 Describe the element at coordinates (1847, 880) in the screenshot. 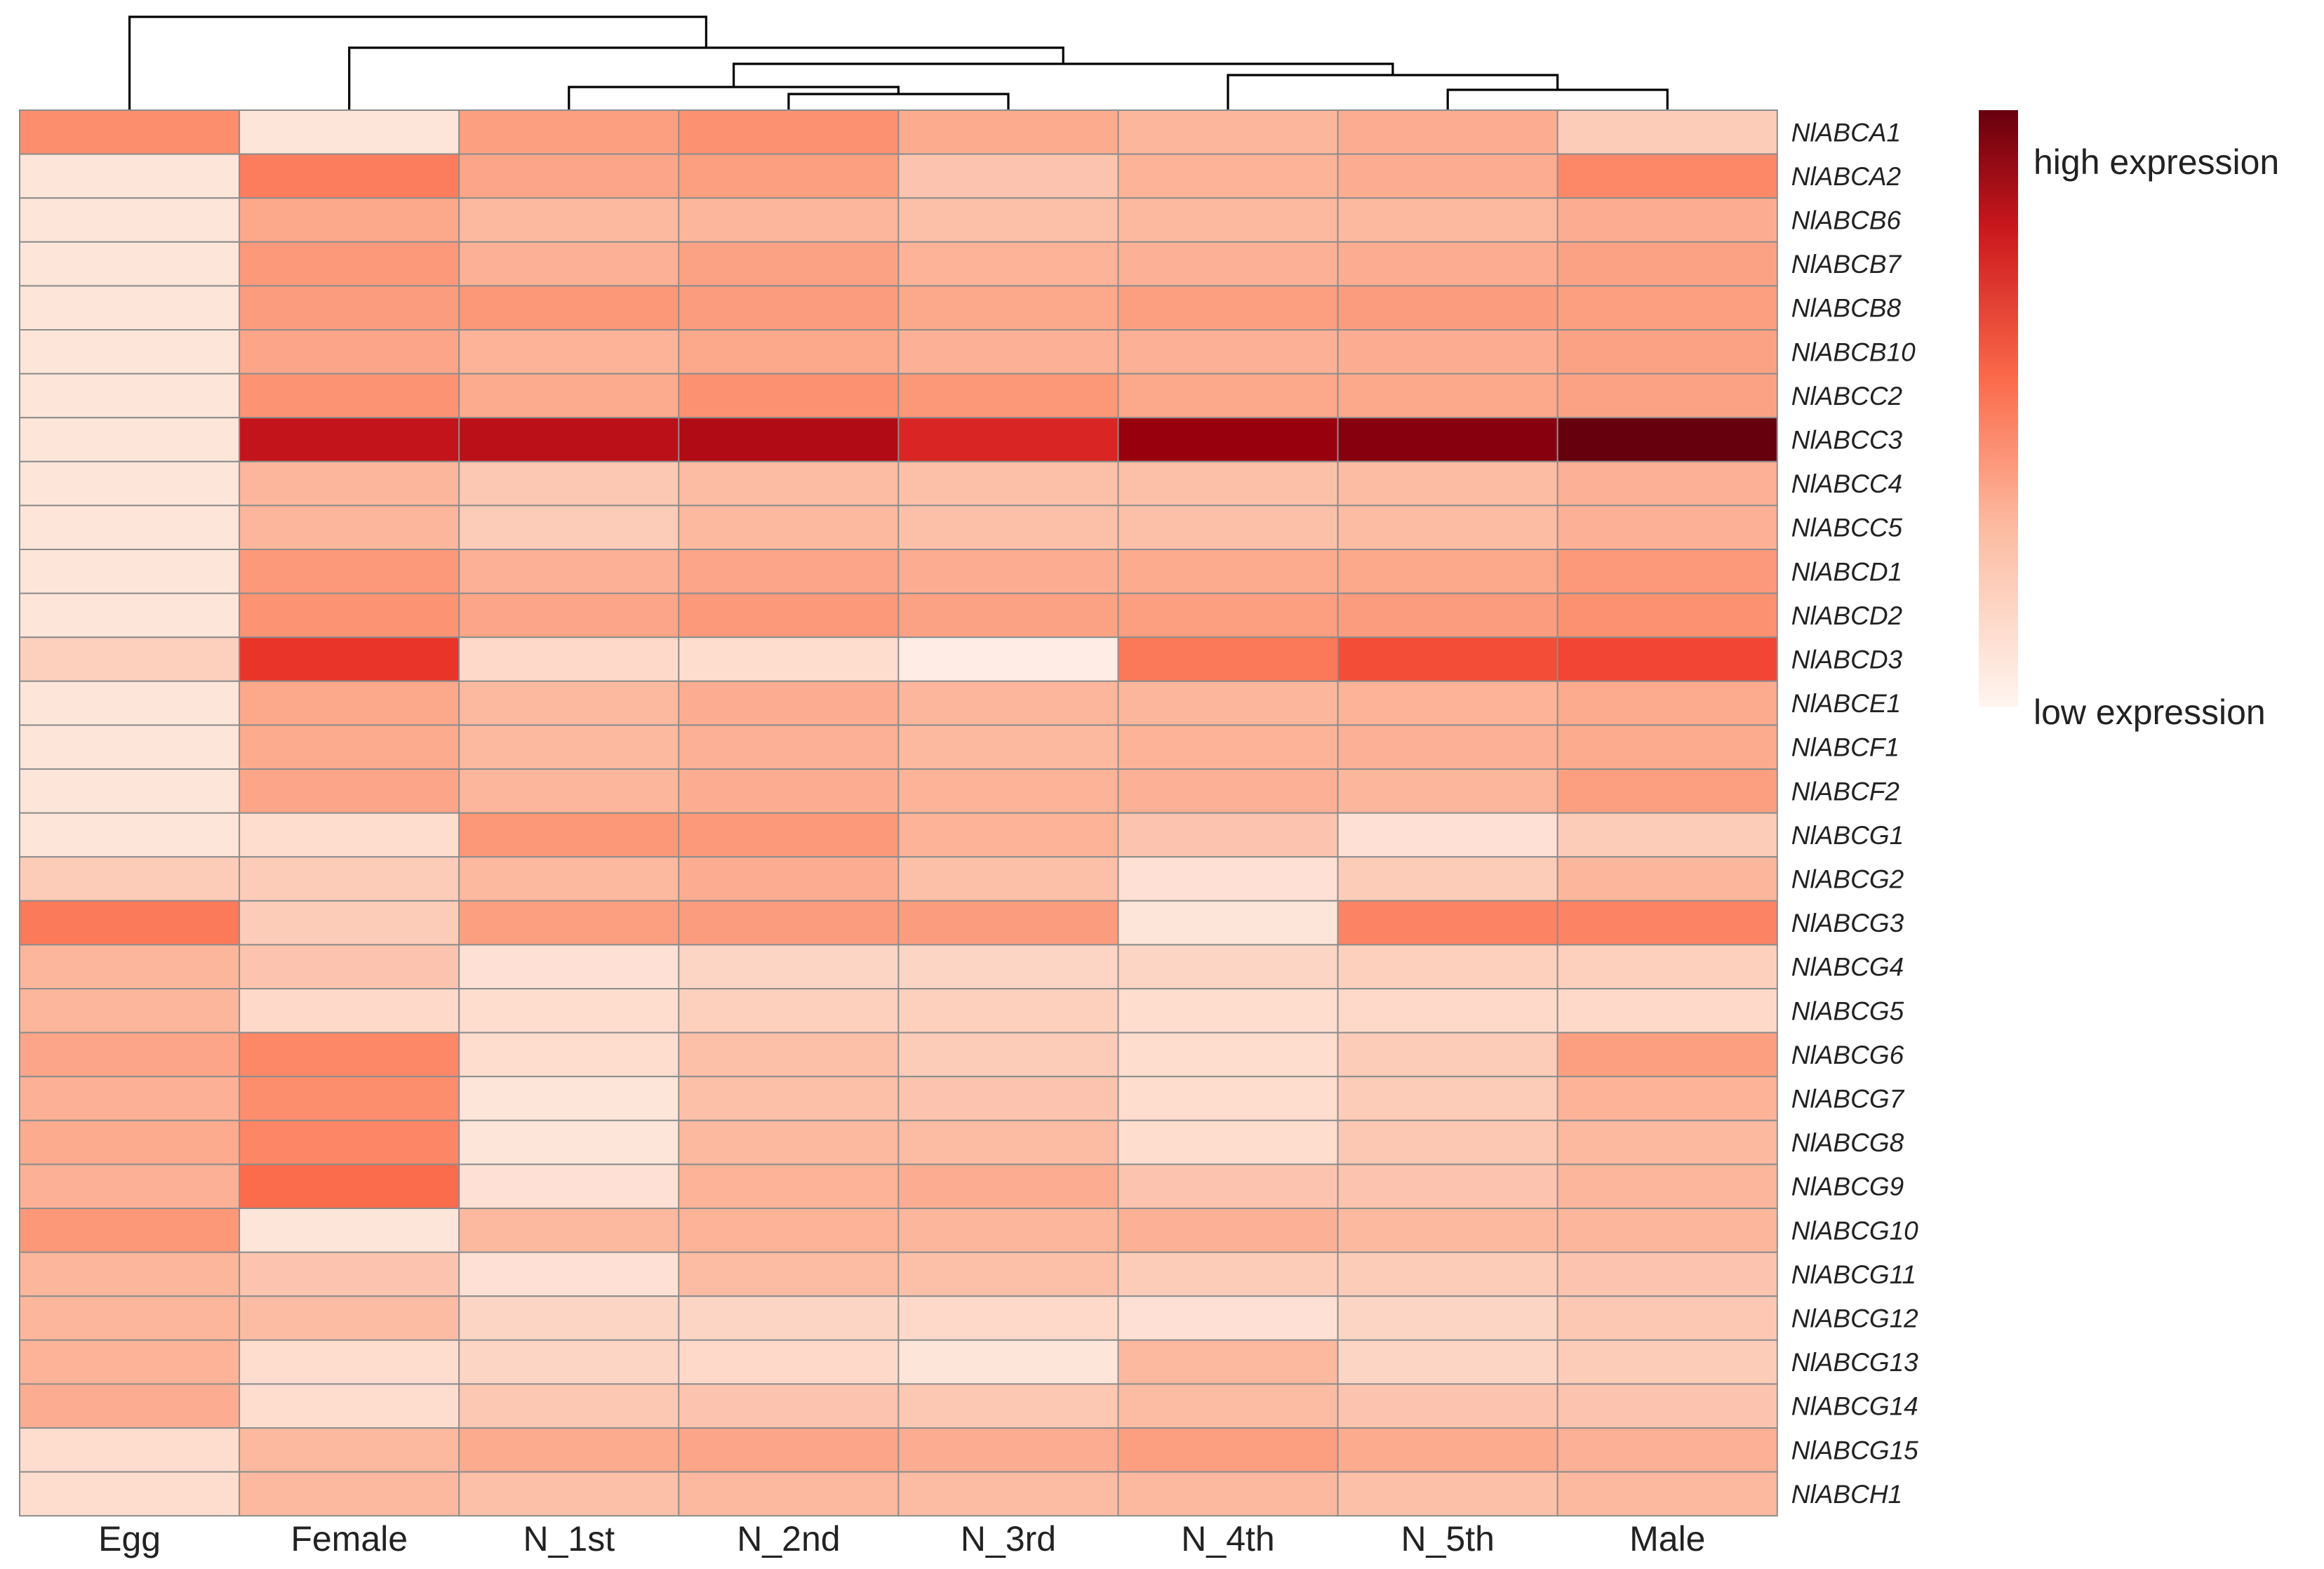

I see `row-label: NlABCG2` at that location.